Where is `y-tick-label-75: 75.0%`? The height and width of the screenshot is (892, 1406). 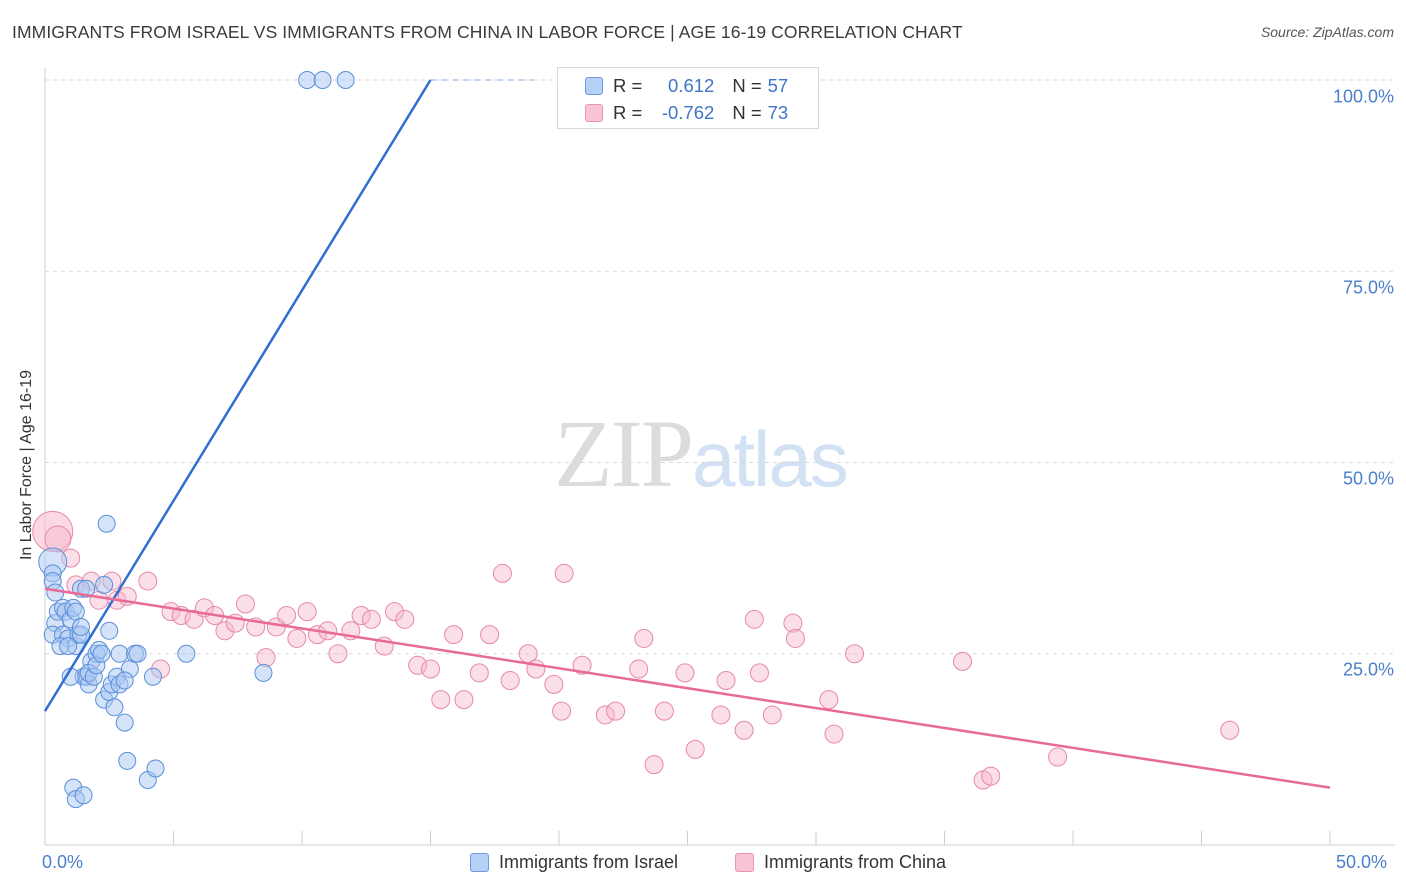 y-tick-label-75: 75.0% is located at coordinates (1368, 287).